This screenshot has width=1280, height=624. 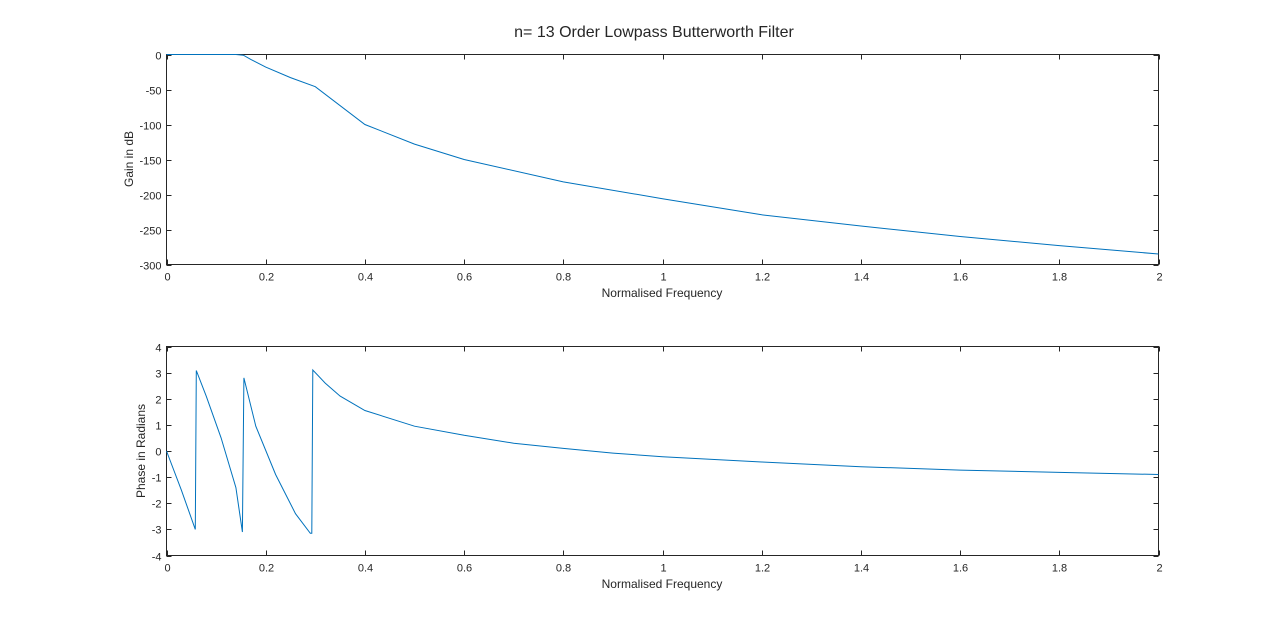 I want to click on phase-ytick-label: 0, so click(x=158, y=453).